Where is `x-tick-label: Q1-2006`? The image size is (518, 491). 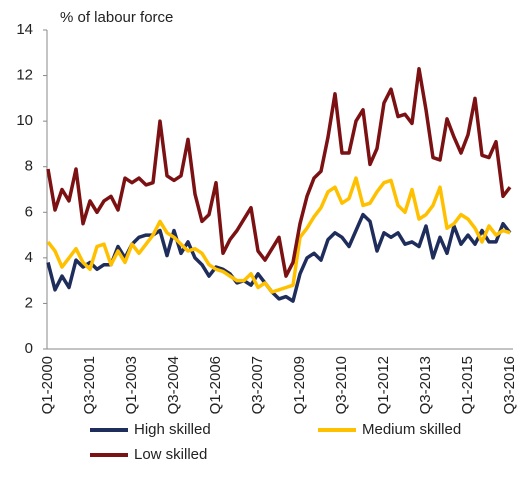 x-tick-label: Q1-2006 is located at coordinates (215, 385).